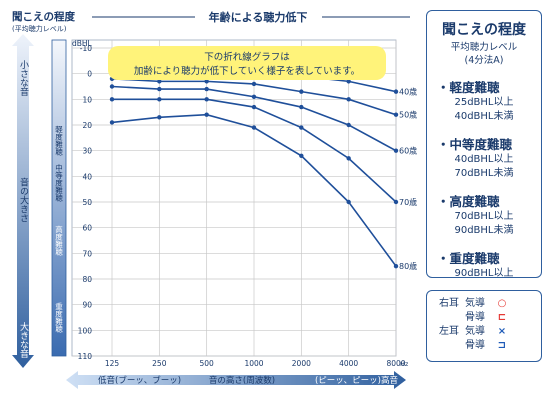 This screenshot has height=400, width=550. Describe the element at coordinates (112, 363) in the screenshot. I see `x-tick-label: 125` at that location.